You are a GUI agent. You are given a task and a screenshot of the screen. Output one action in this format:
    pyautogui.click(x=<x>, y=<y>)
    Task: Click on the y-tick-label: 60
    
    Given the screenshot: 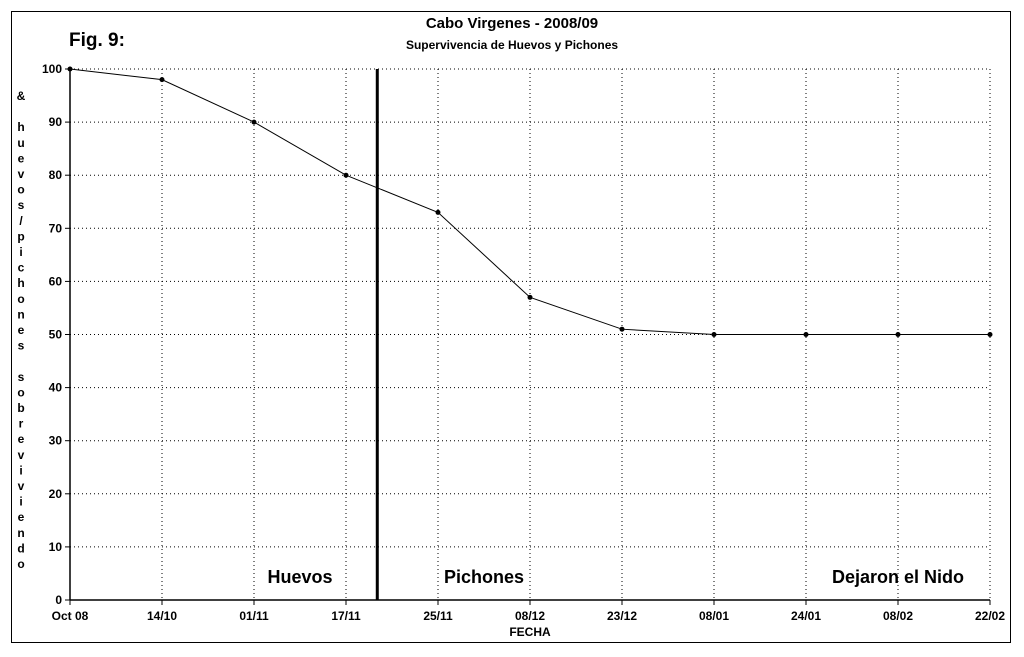 What is the action you would take?
    pyautogui.click(x=56, y=281)
    